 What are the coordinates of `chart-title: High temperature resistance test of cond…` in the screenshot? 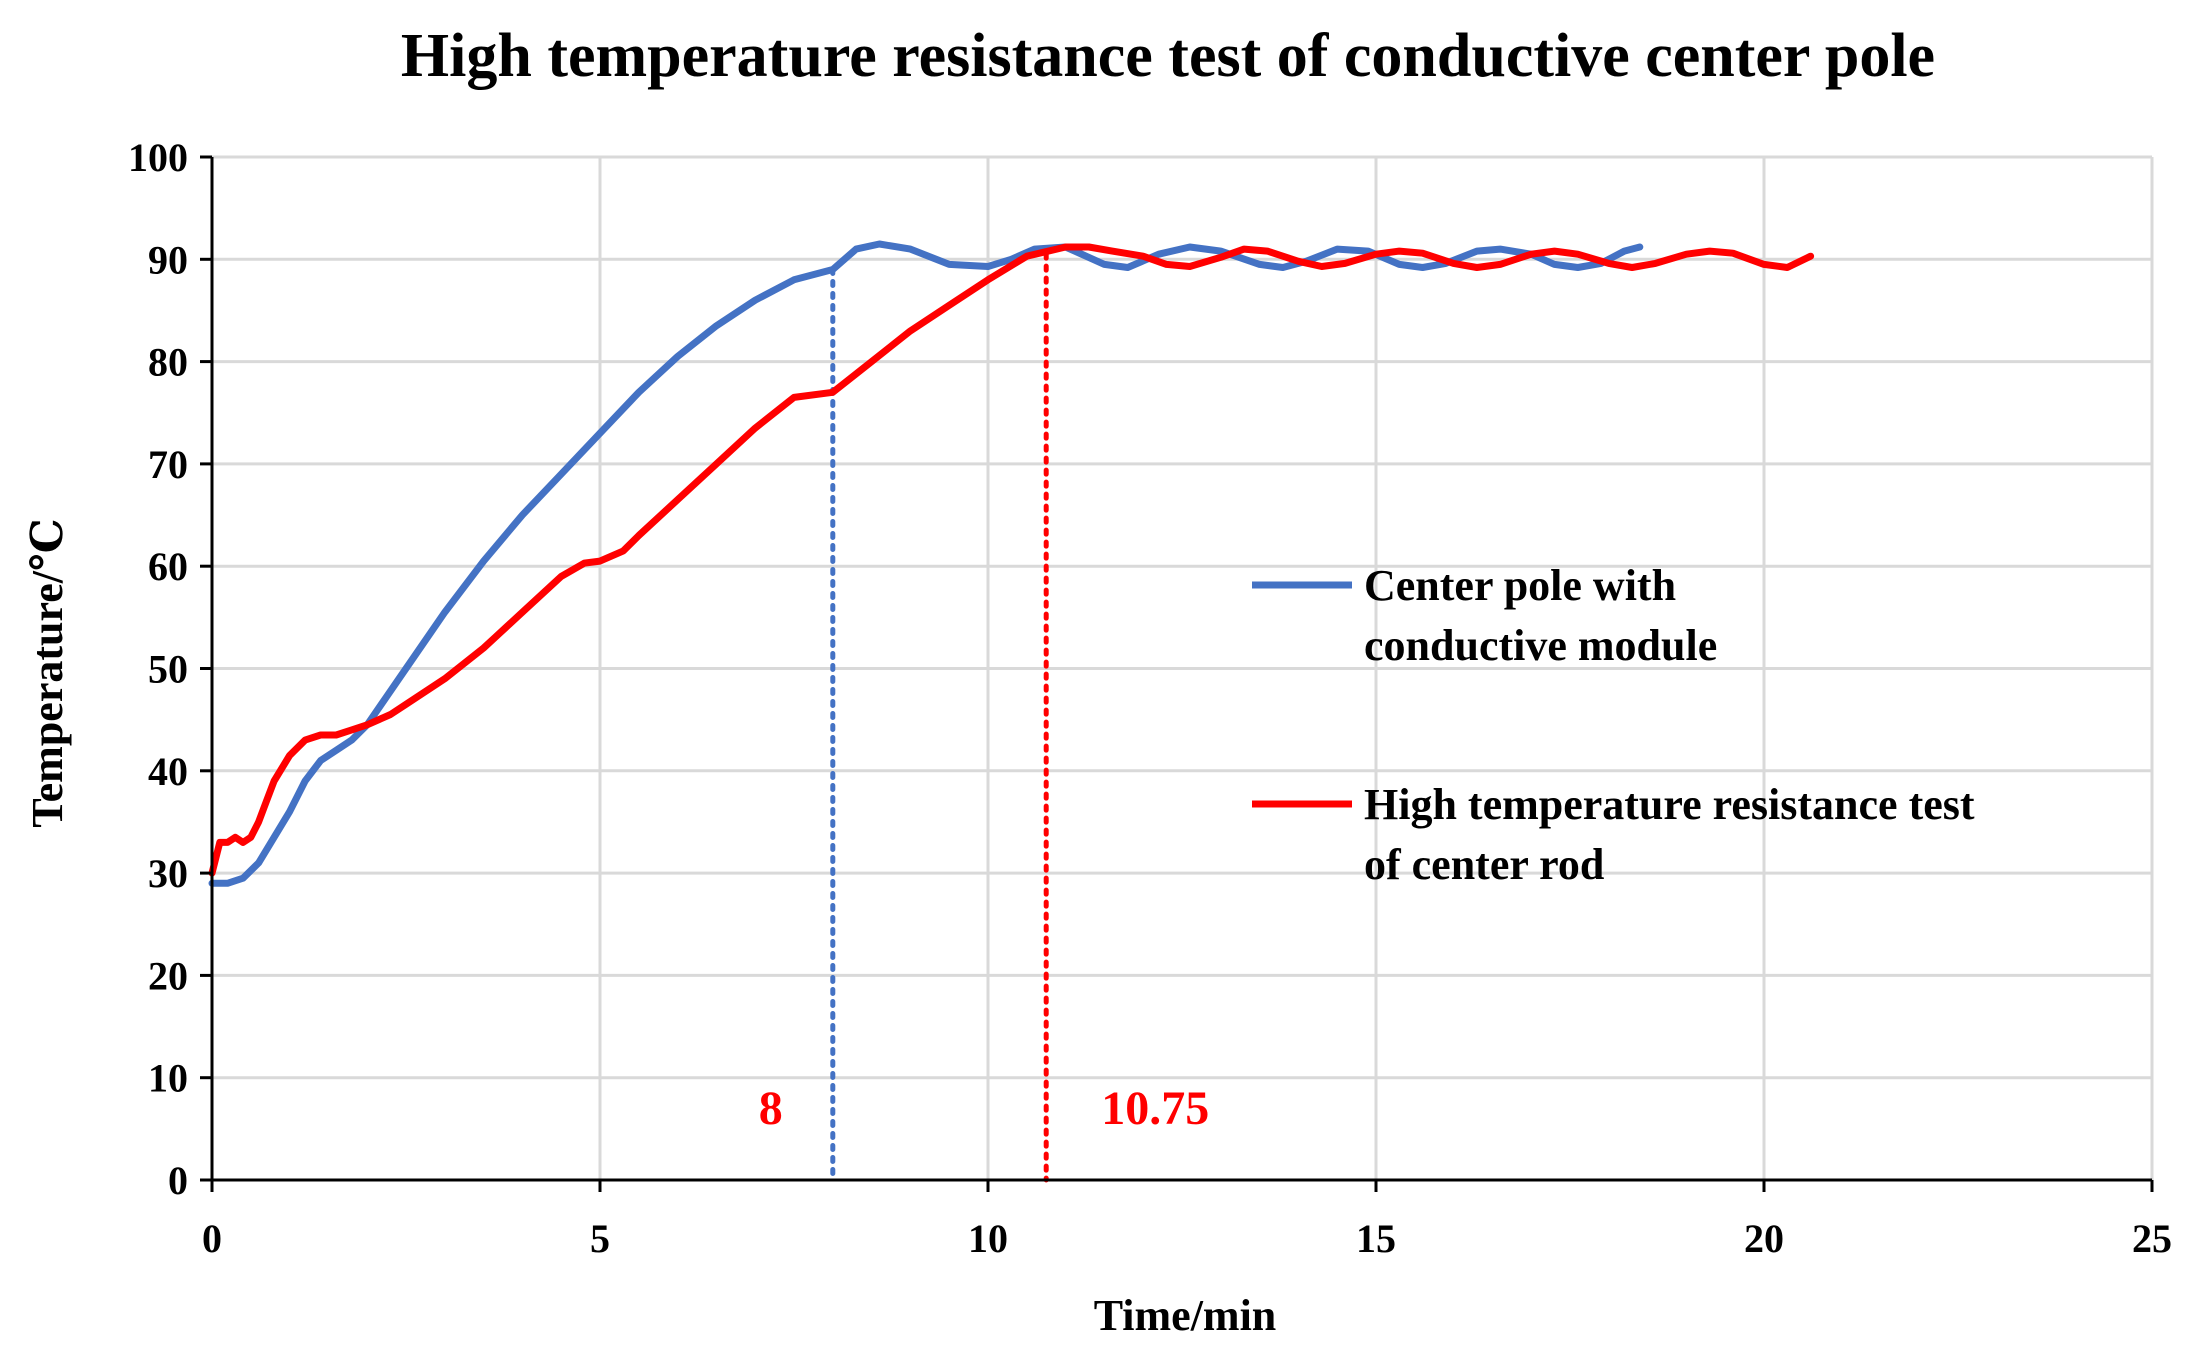 It's located at (1168, 56).